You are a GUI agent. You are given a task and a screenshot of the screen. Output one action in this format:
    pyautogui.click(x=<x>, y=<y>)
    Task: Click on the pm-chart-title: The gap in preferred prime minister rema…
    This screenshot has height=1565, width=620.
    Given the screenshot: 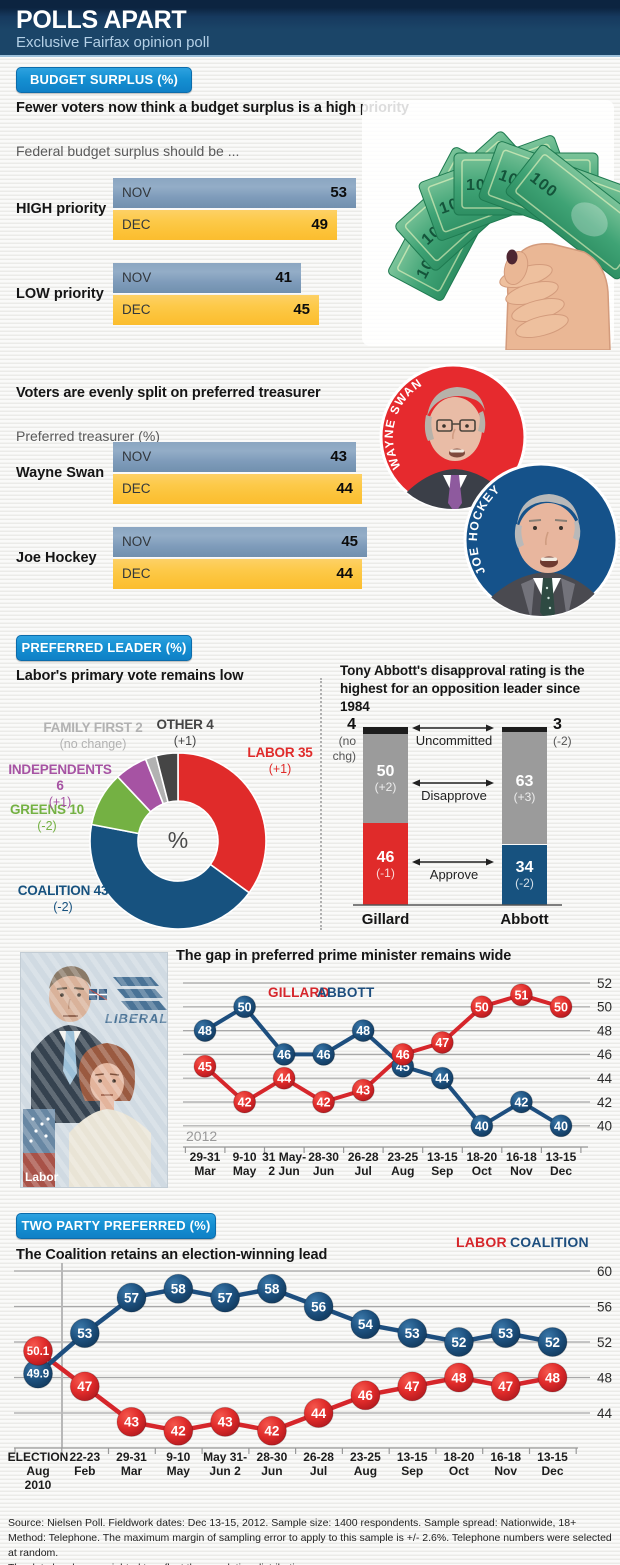 What is the action you would take?
    pyautogui.click(x=344, y=956)
    